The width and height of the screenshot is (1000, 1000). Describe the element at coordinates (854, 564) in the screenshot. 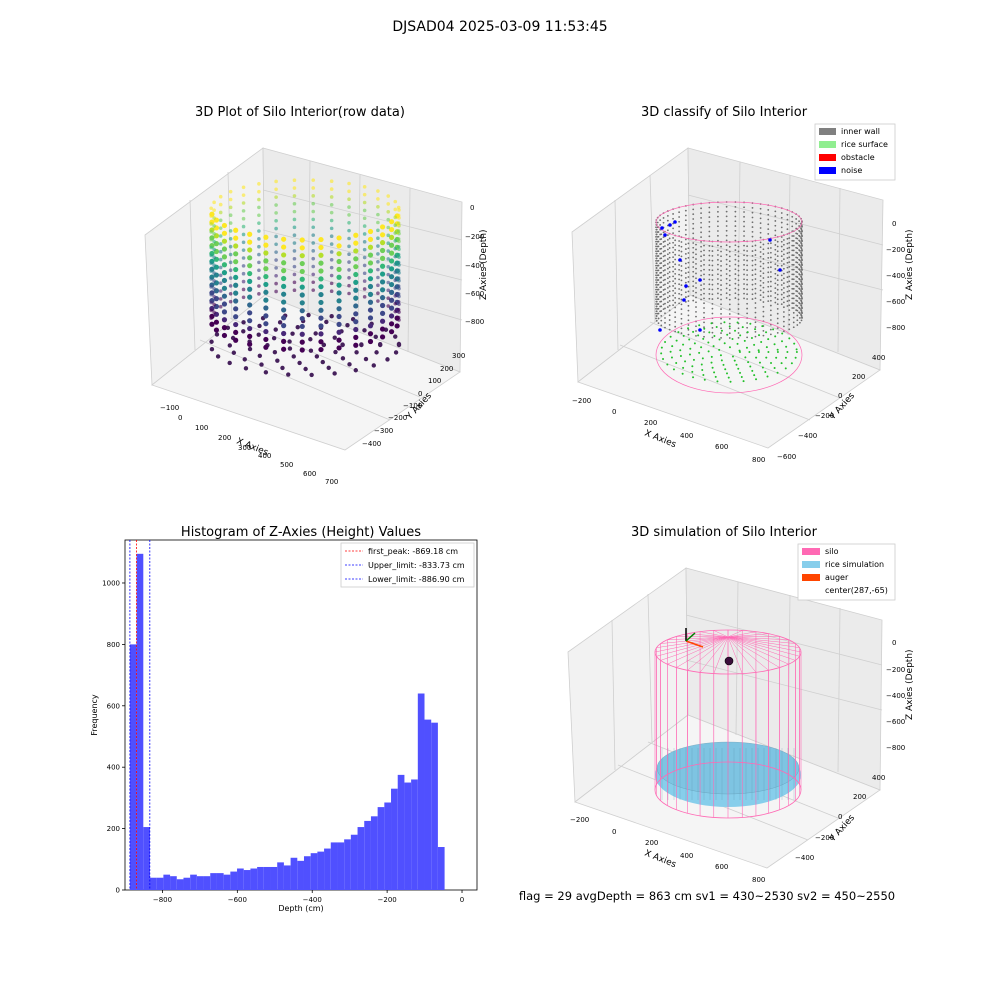

I see `legend-label: rice simulation` at that location.